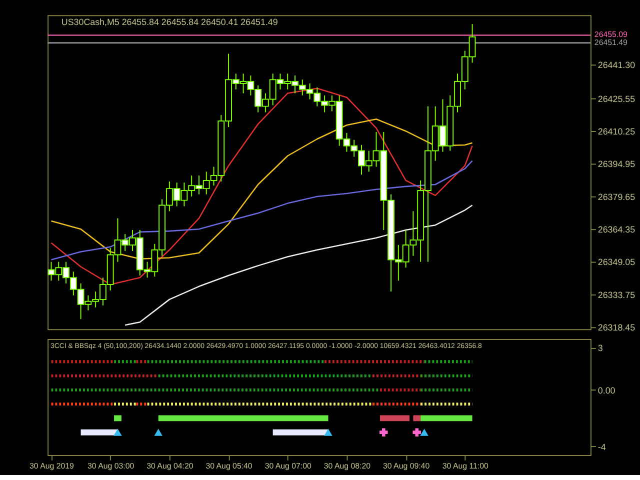 The height and width of the screenshot is (480, 640). Describe the element at coordinates (617, 229) in the screenshot. I see `y-tick-label: 26364.35` at that location.